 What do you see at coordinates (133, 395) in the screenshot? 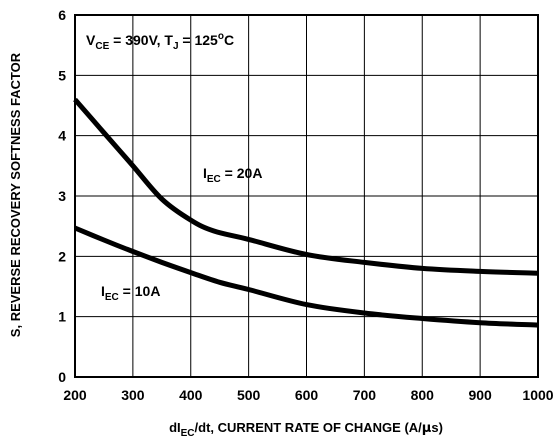
I see `x-tick-label: 300` at bounding box center [133, 395].